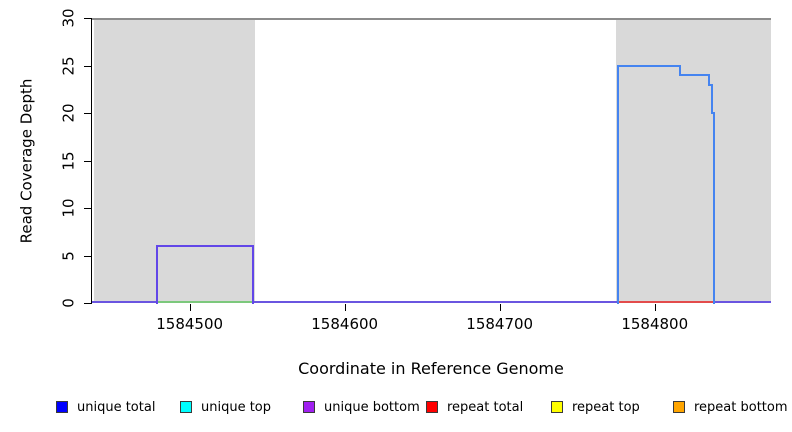  What do you see at coordinates (741, 407) in the screenshot?
I see `legend-label: repeat bottom` at bounding box center [741, 407].